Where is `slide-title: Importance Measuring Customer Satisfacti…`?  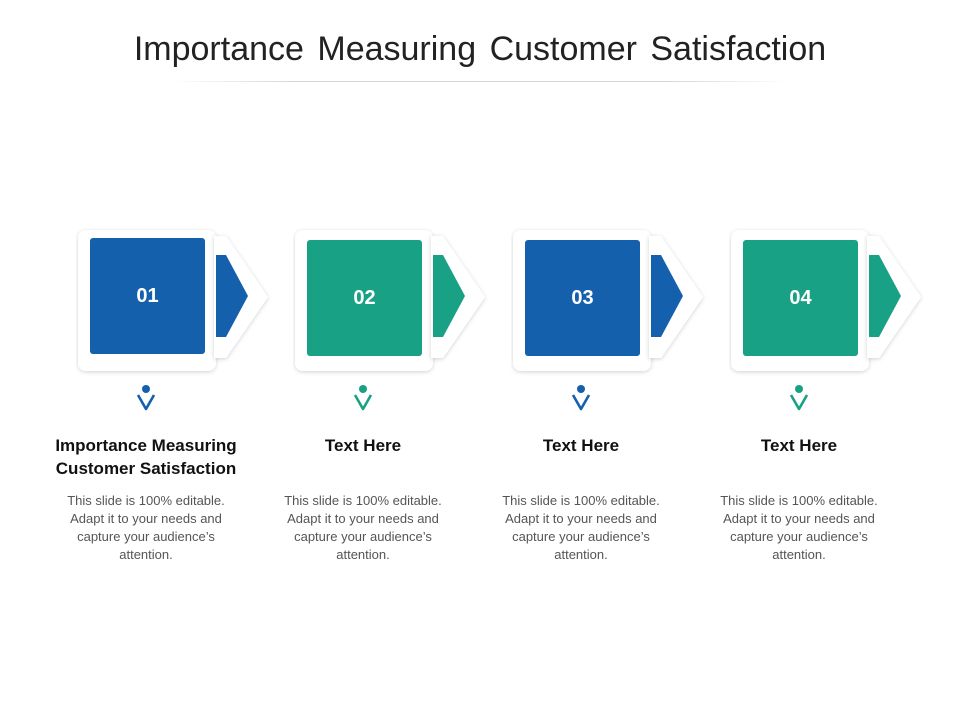
slide-title: Importance Measuring Customer Satisfacti… is located at coordinates (480, 49).